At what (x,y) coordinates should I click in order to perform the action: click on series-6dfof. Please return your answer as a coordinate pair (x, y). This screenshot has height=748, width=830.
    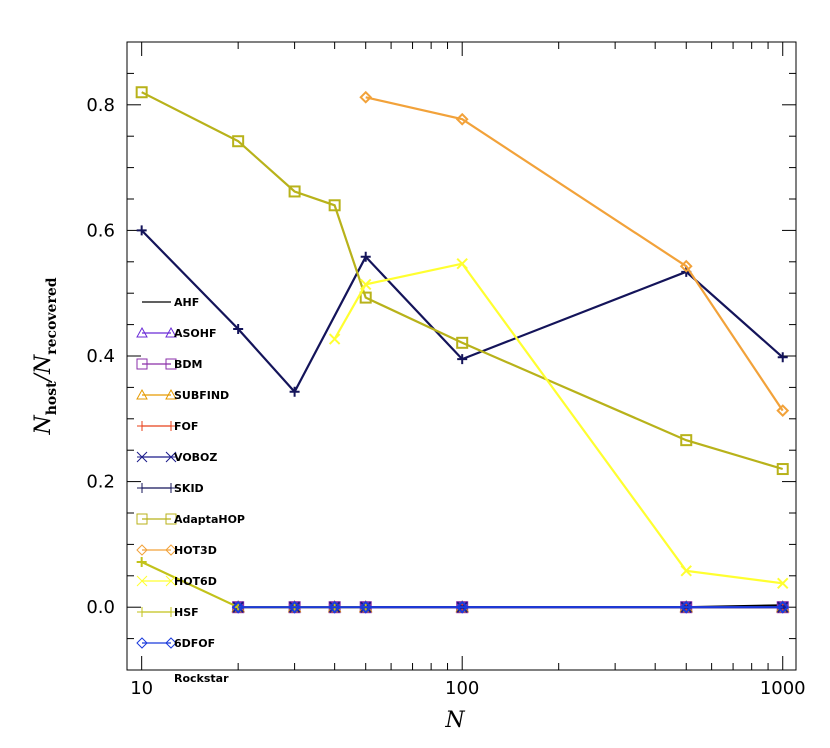
    Looking at the image, I should click on (510, 607).